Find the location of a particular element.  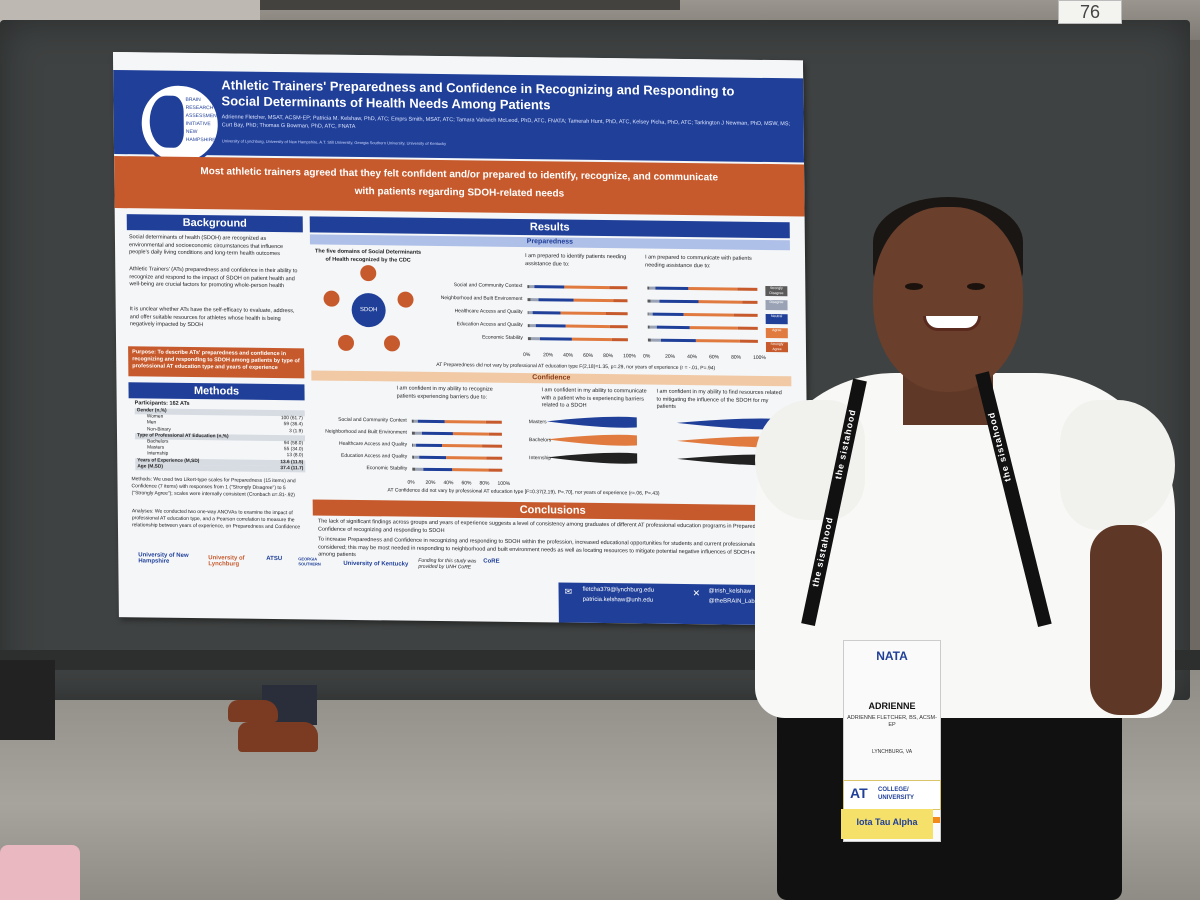

domain-label: Neighborhood and Built Environment is located at coordinates (366, 432).